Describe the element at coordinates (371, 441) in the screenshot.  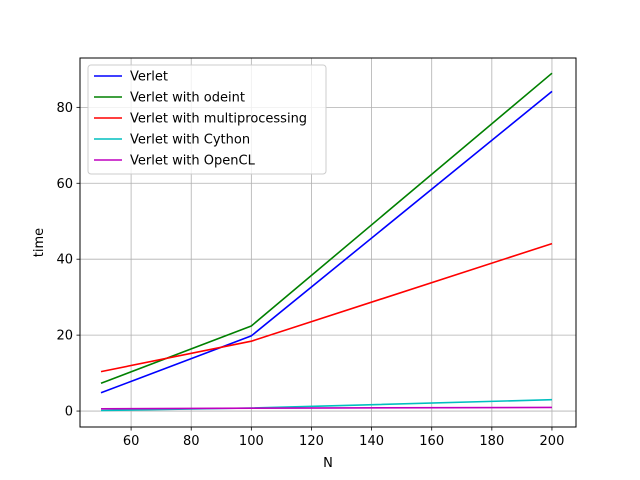
I see `x-tick-label: 140` at that location.